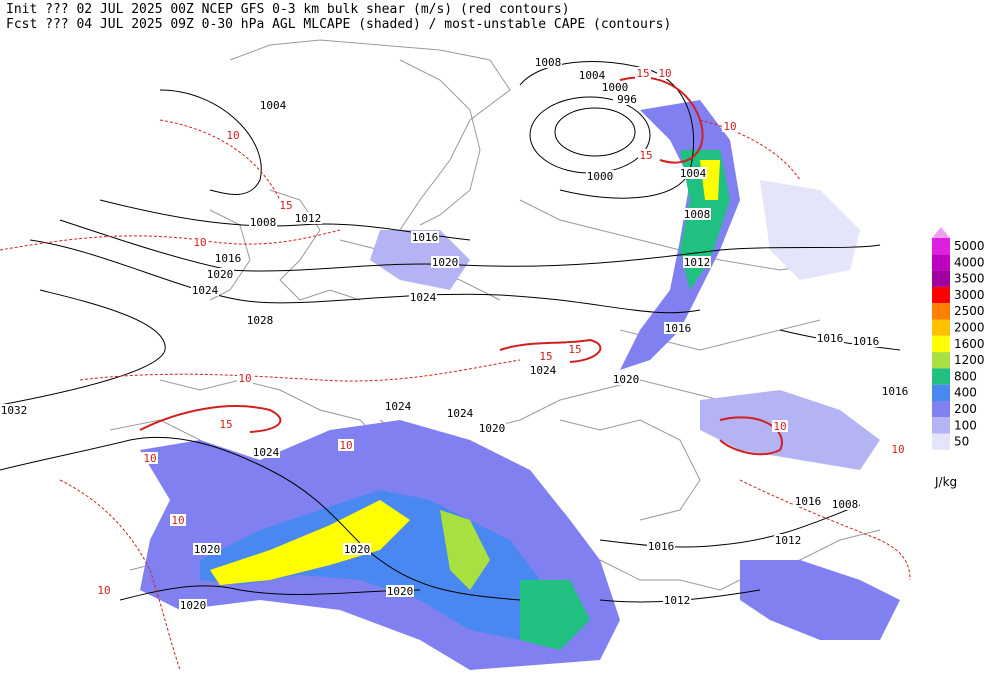  I want to click on colorbar-label: 3500, so click(969, 279).